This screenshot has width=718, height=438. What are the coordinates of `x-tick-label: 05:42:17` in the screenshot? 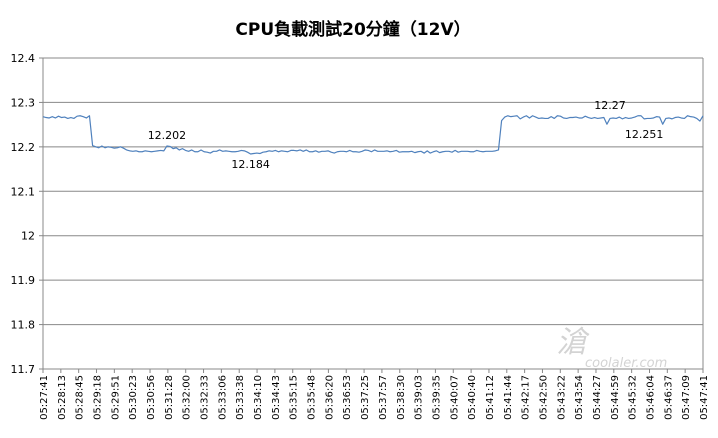 It's located at (526, 397).